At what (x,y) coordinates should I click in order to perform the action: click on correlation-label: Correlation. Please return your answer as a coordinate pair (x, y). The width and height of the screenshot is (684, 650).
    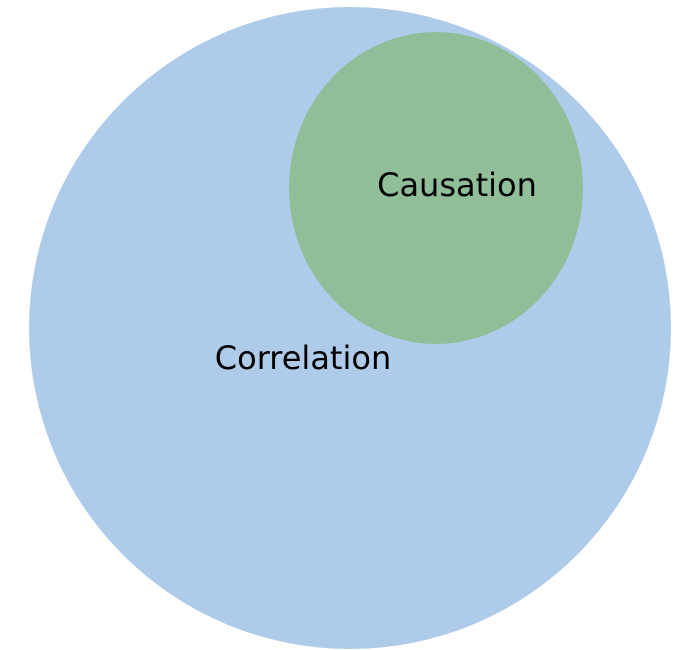
    Looking at the image, I should click on (303, 358).